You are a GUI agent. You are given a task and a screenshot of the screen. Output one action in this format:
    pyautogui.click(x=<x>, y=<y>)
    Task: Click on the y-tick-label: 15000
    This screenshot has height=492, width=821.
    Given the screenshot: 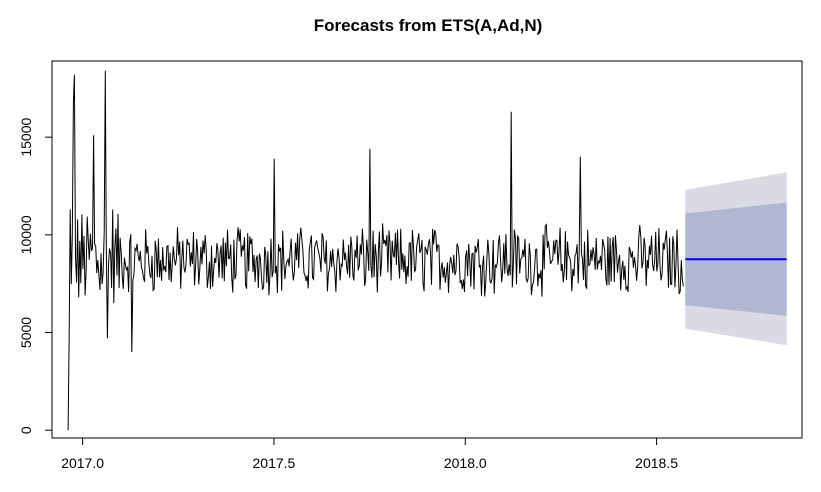 What is the action you would take?
    pyautogui.click(x=26, y=137)
    